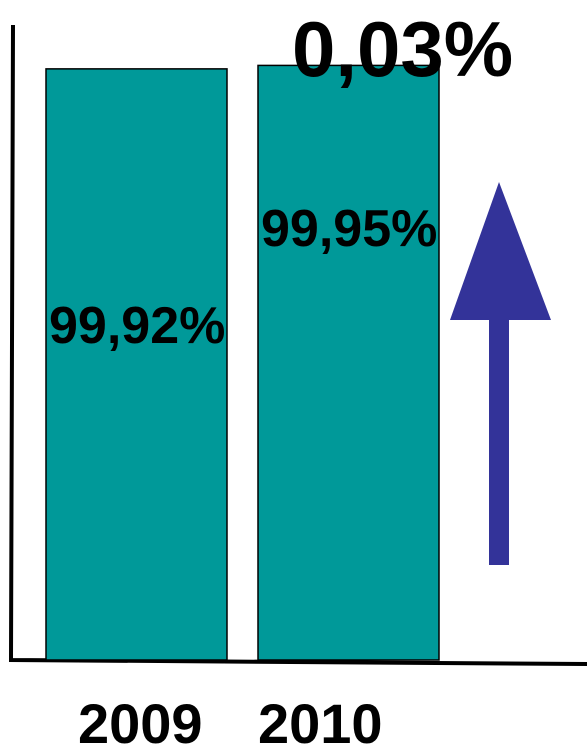 The width and height of the screenshot is (587, 748). What do you see at coordinates (140, 720) in the screenshot?
I see `x-tick-label-2009: 2009` at bounding box center [140, 720].